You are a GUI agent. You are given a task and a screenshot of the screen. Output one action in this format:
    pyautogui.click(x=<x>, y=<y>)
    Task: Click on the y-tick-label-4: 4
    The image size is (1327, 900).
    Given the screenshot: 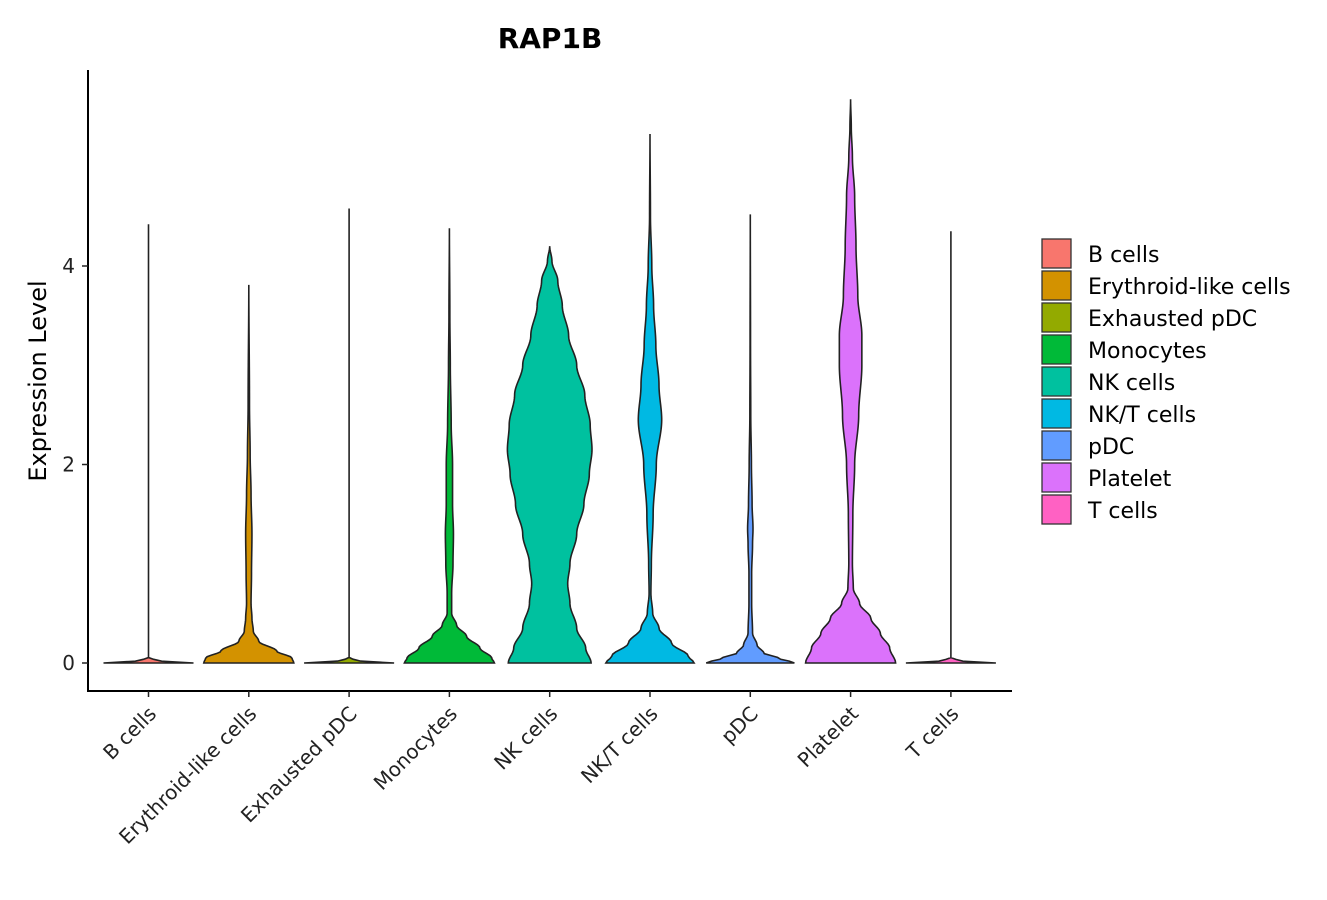 What is the action you would take?
    pyautogui.click(x=68, y=266)
    